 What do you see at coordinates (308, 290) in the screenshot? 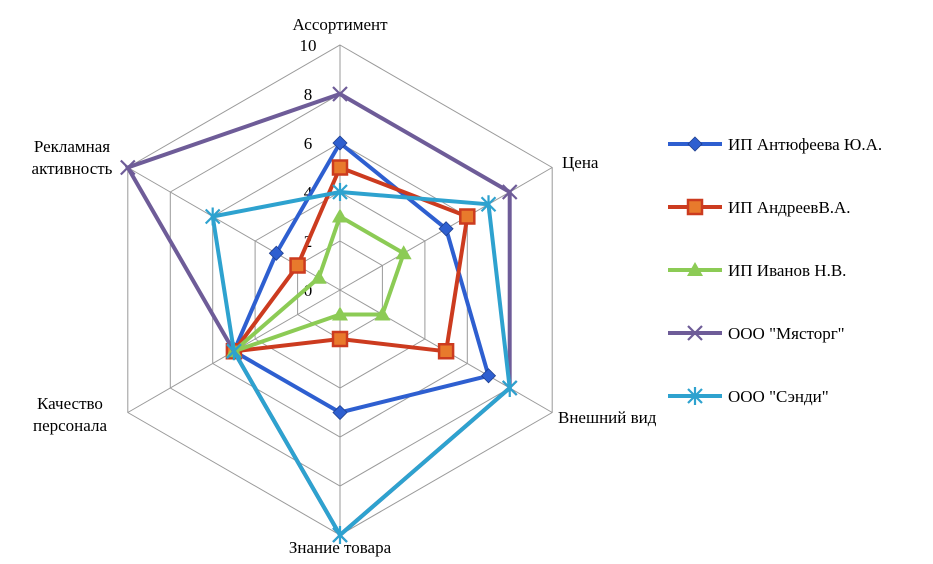
I see `tick-label-0: 0` at bounding box center [308, 290].